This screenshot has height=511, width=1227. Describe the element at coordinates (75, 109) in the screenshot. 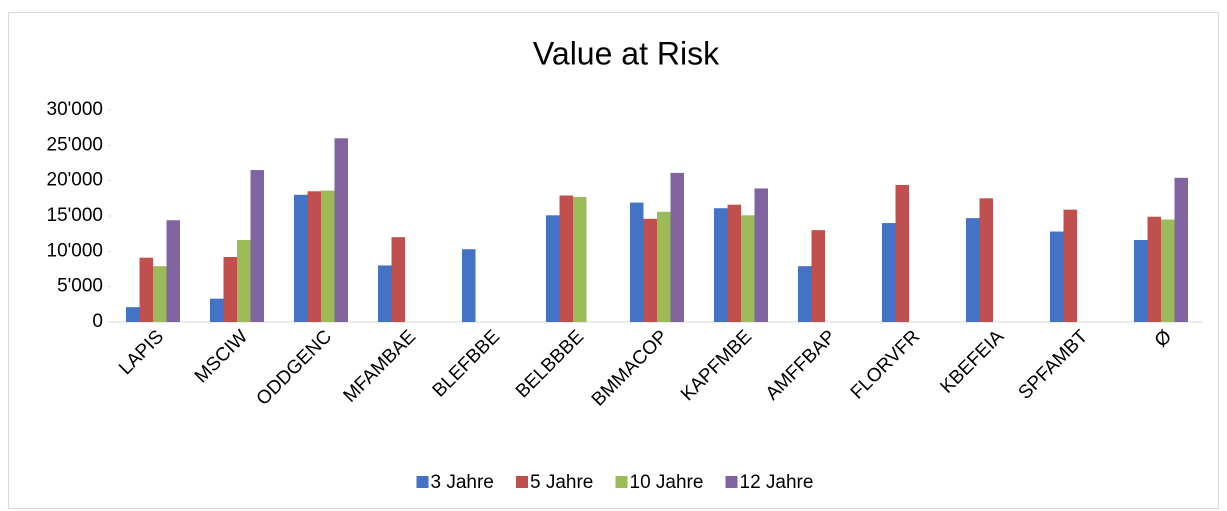

I see `y-tick-label: 30'000` at that location.